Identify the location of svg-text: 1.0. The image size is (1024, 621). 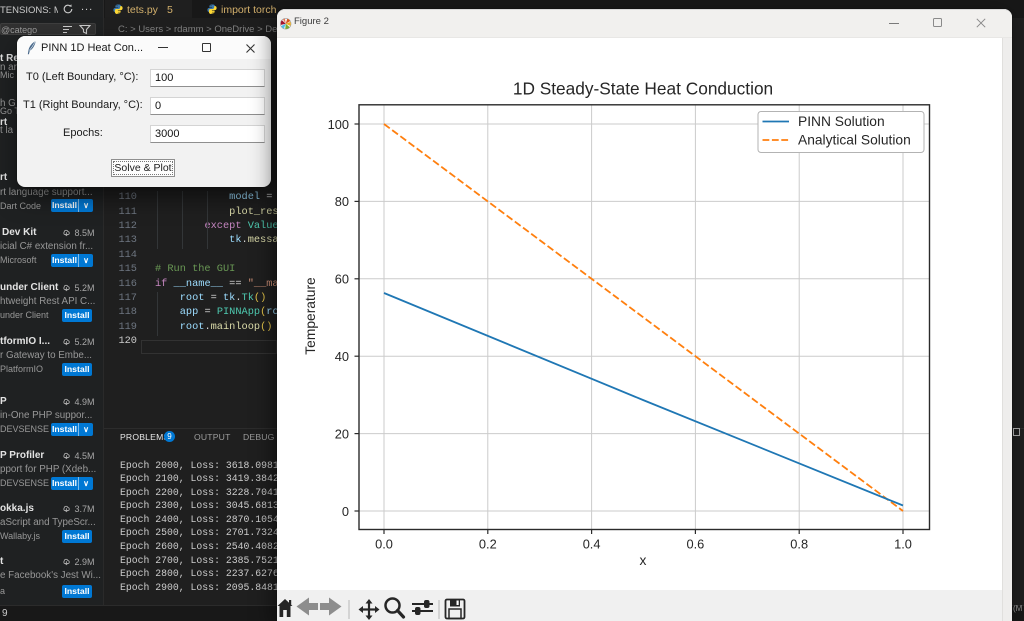
(903, 544).